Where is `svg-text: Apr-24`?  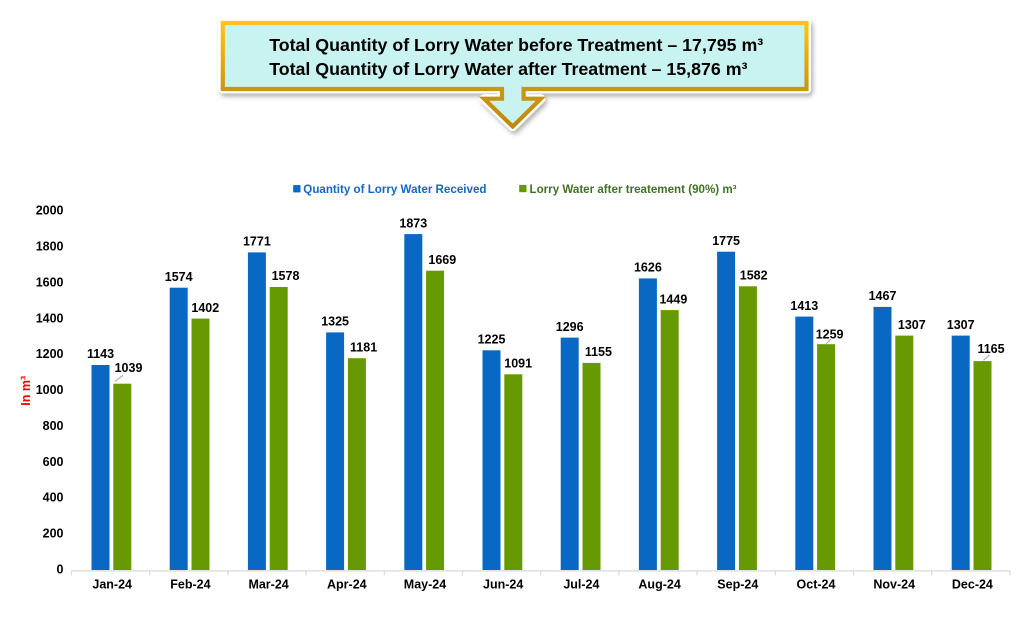 svg-text: Apr-24 is located at coordinates (347, 585).